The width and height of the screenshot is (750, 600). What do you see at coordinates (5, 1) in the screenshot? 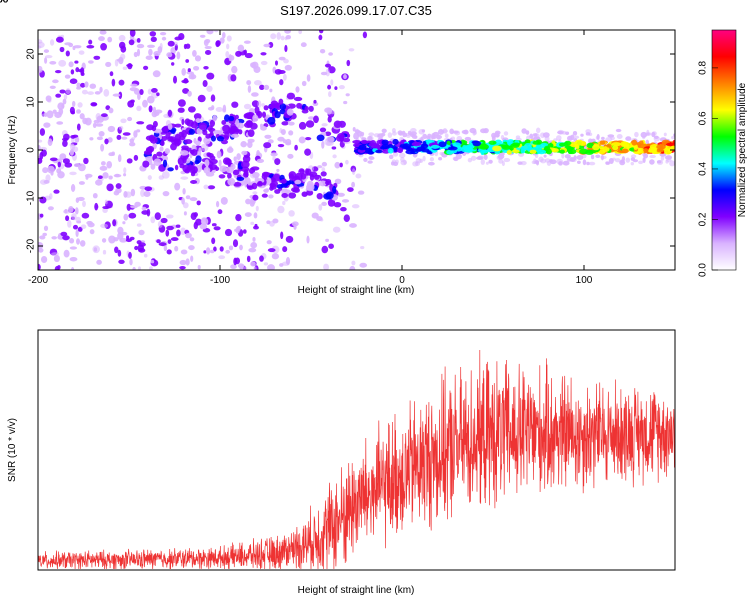
I see `snr-x-tick-label: -200` at bounding box center [5, 1].